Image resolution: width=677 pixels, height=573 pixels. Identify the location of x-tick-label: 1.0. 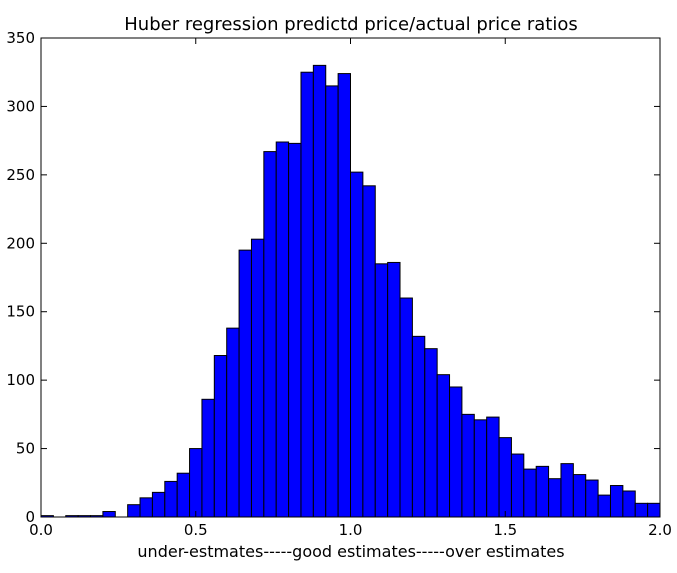
(351, 530).